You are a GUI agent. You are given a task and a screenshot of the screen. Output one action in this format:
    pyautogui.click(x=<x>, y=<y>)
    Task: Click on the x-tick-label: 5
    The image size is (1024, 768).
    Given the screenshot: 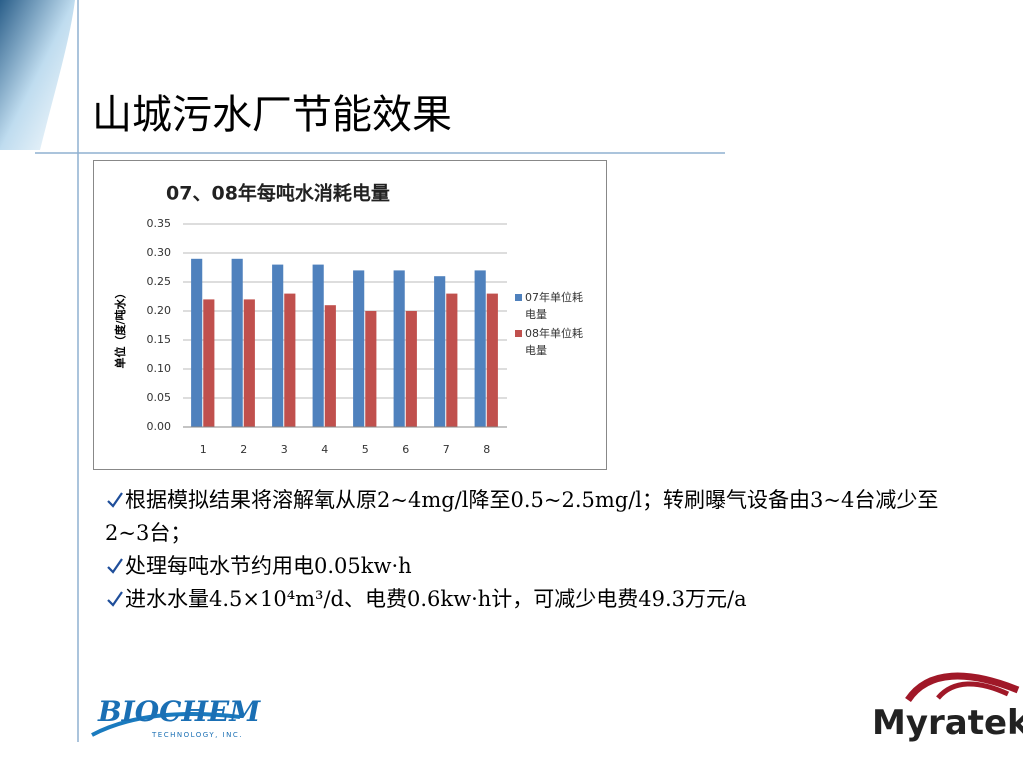 What is the action you would take?
    pyautogui.click(x=365, y=449)
    